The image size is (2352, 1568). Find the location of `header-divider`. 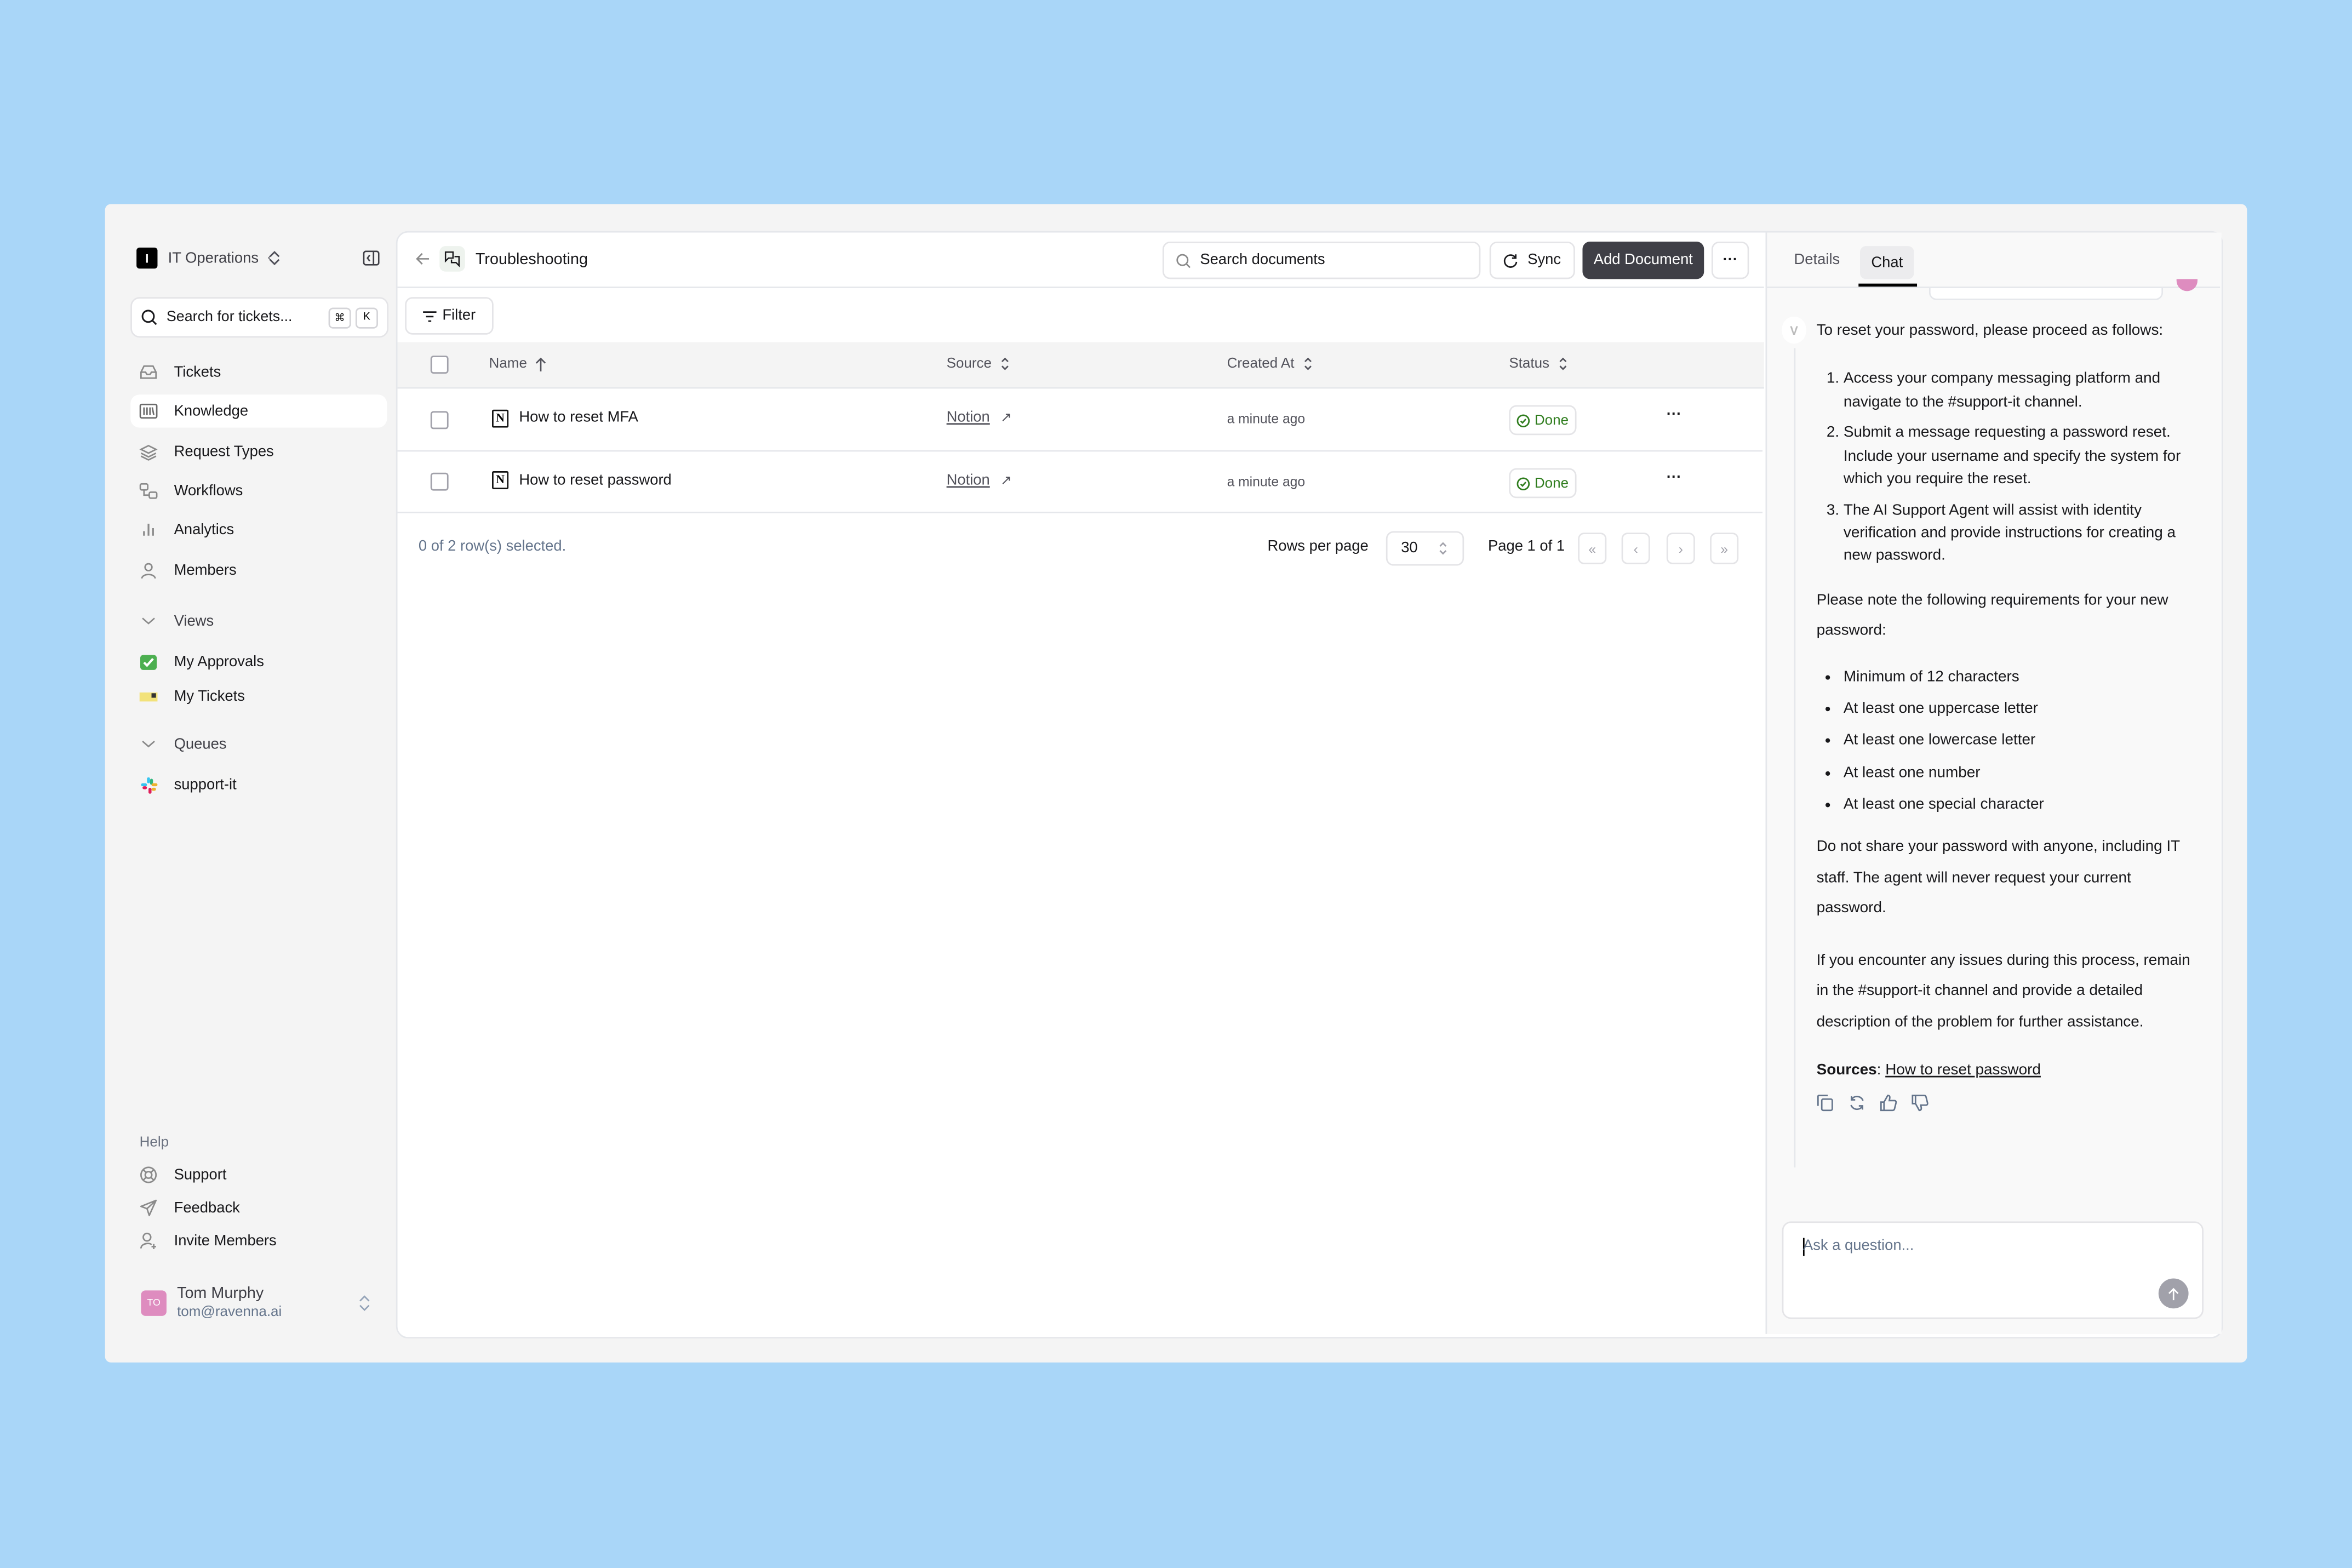

header-divider is located at coordinates (1080, 287).